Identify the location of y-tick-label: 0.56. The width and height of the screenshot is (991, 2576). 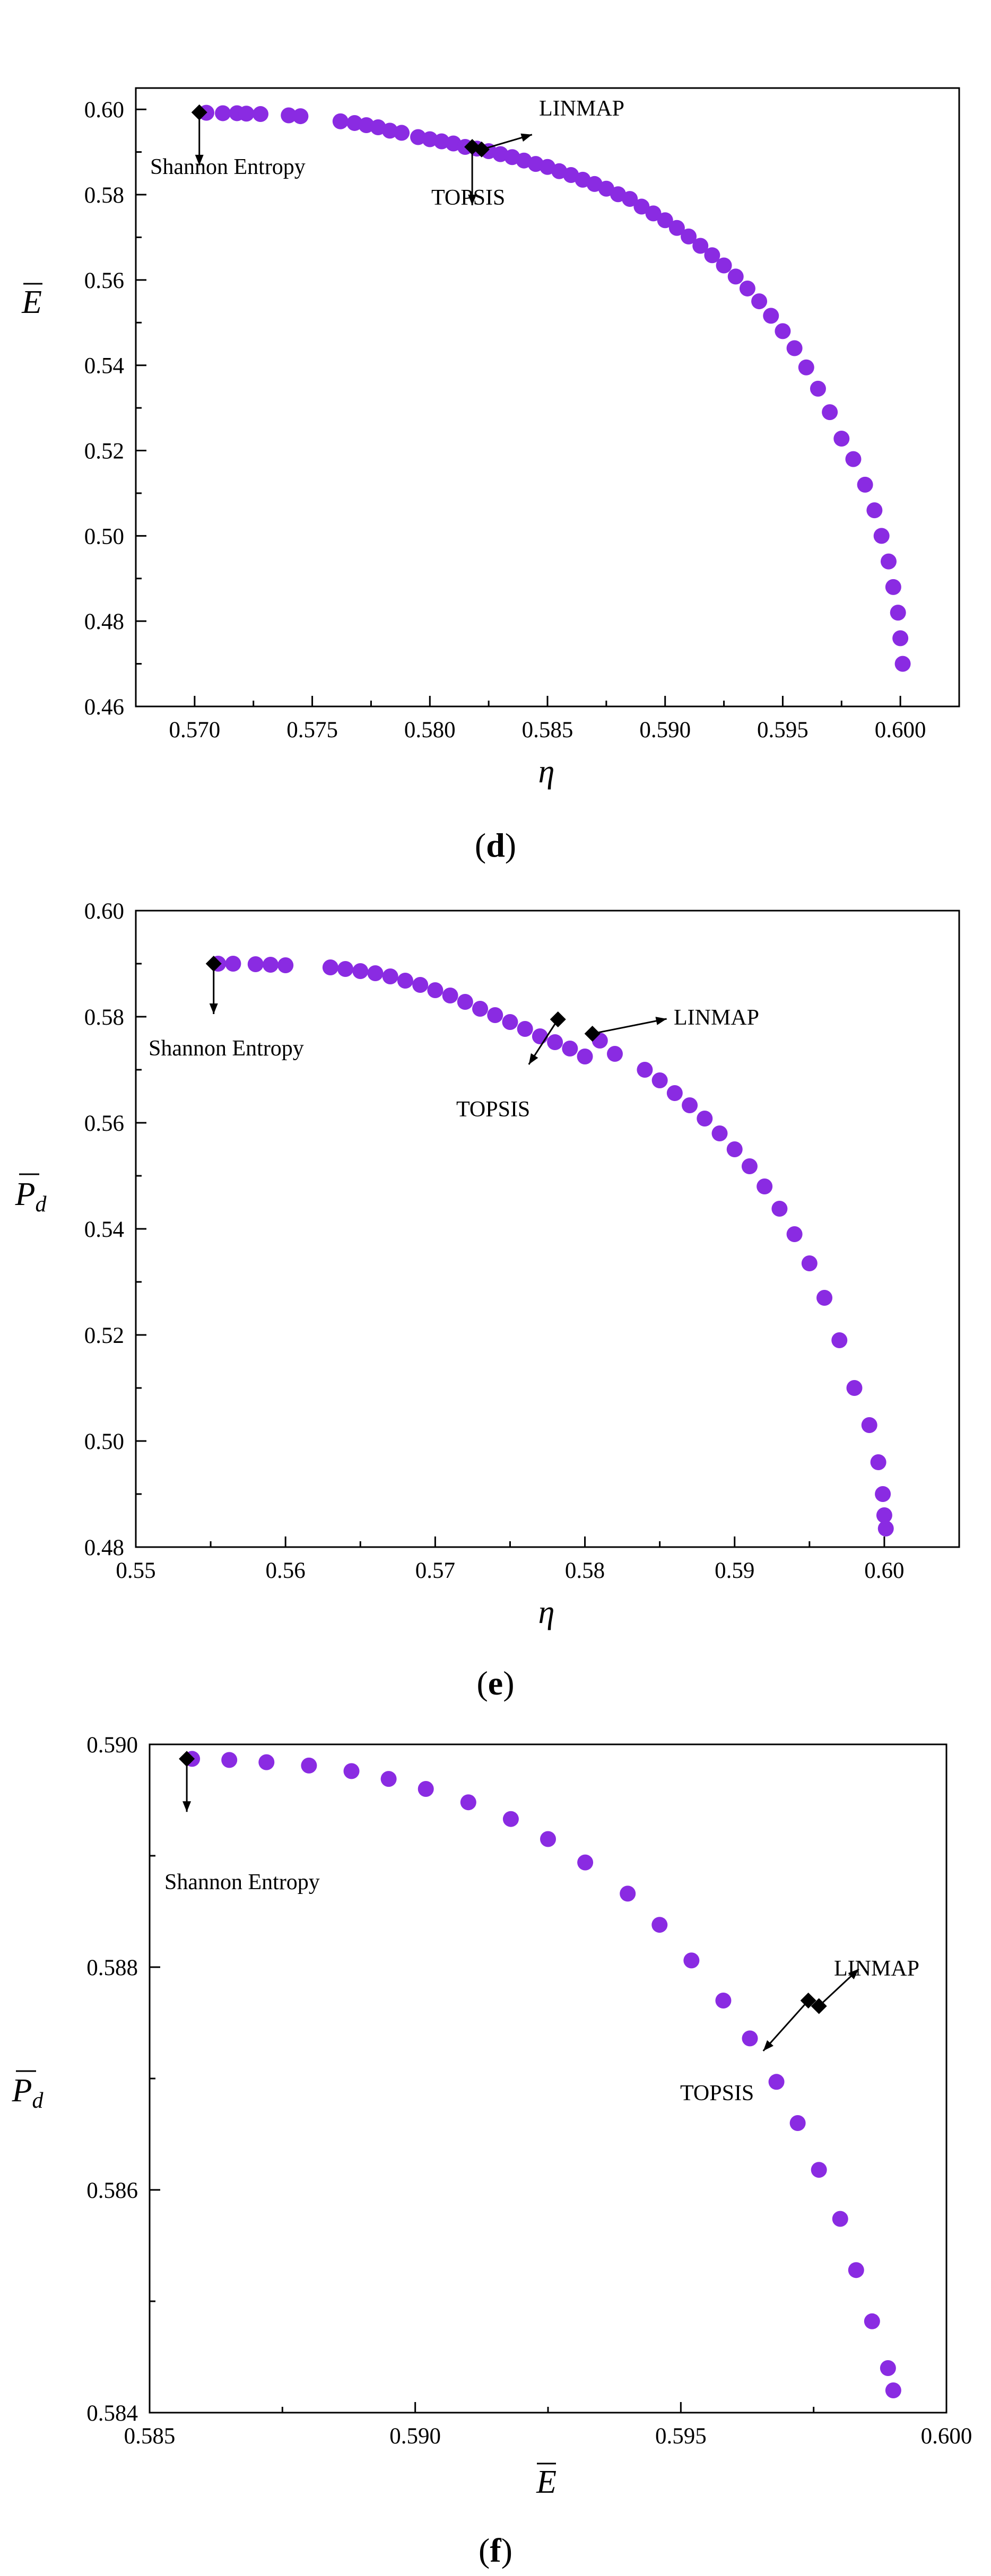
(104, 1123).